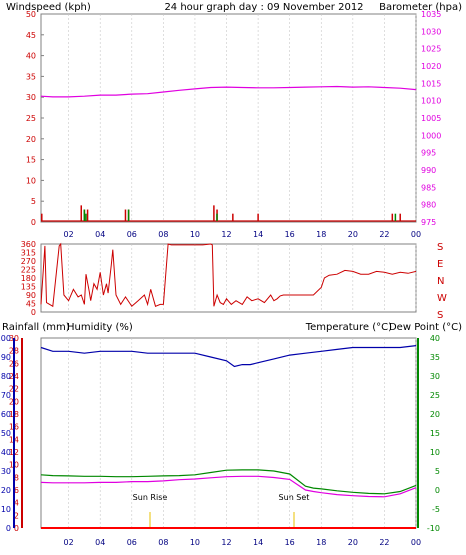 Image resolution: width=466 pixels, height=555 pixels. What do you see at coordinates (28, 270) in the screenshot?
I see `direction-y-tick: 225` at bounding box center [28, 270].